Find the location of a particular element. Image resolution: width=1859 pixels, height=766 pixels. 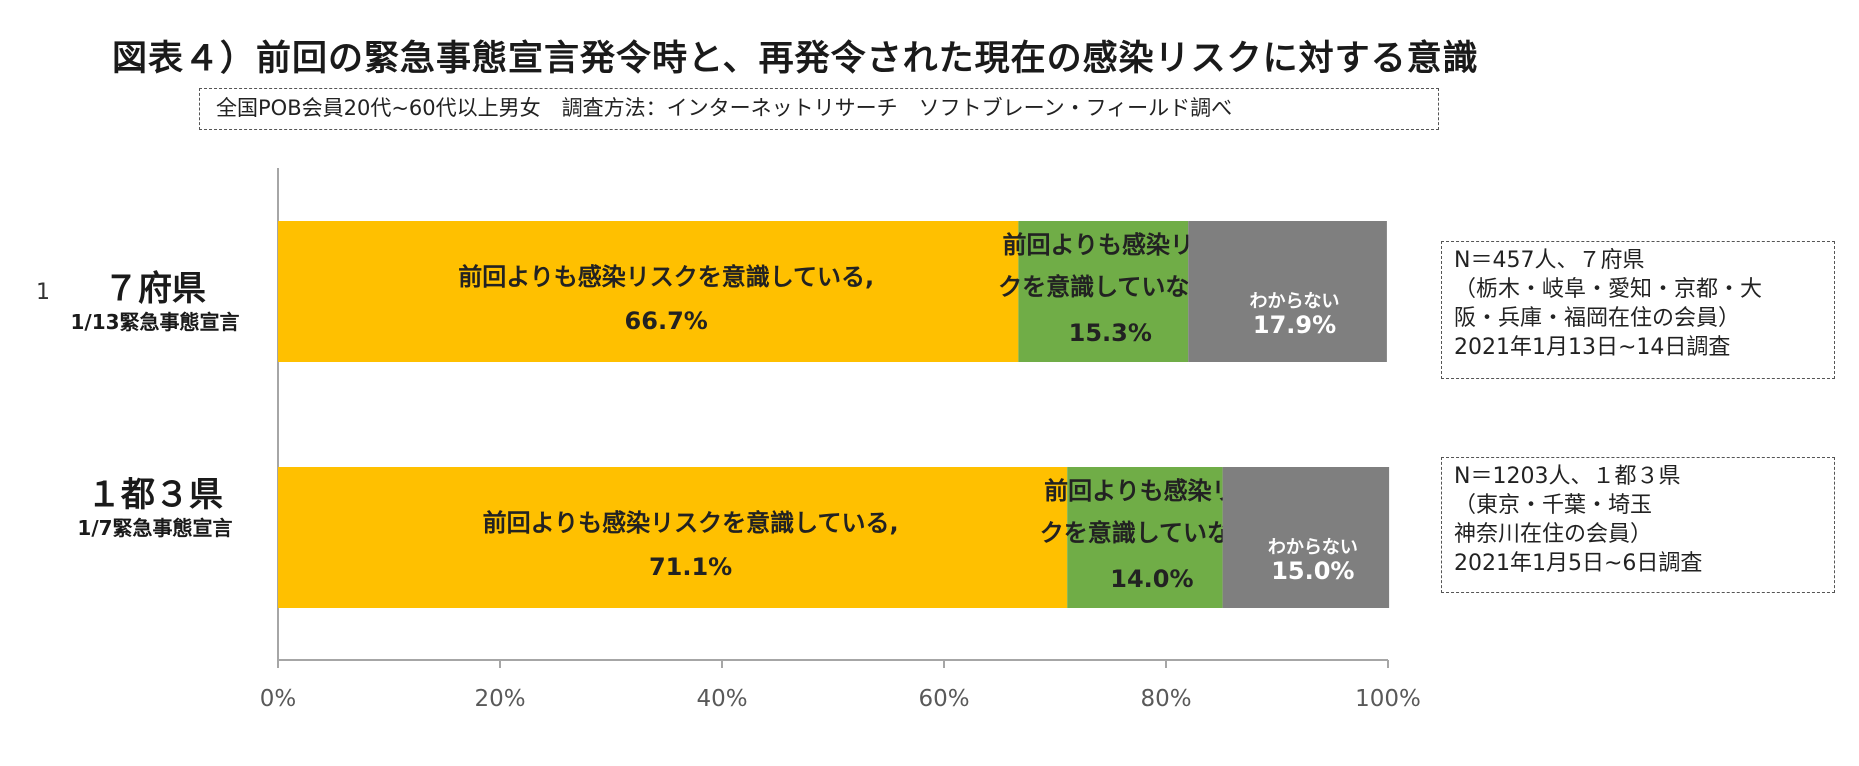

note-line: （栃木・岐阜・愛知・京都・大 is located at coordinates (1608, 289).